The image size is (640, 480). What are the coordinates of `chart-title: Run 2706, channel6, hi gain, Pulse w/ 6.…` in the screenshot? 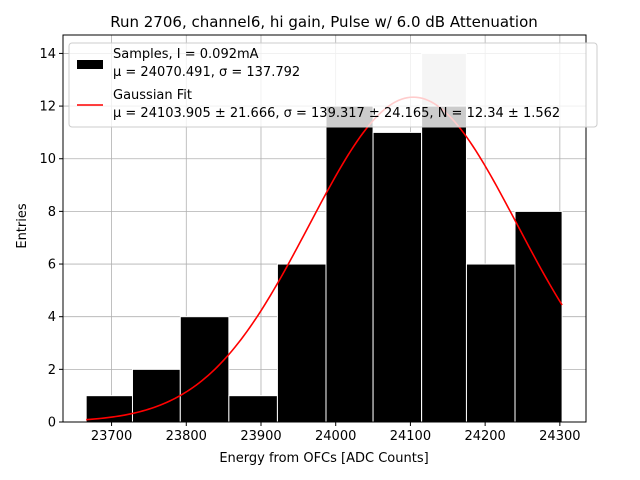 It's located at (324, 22).